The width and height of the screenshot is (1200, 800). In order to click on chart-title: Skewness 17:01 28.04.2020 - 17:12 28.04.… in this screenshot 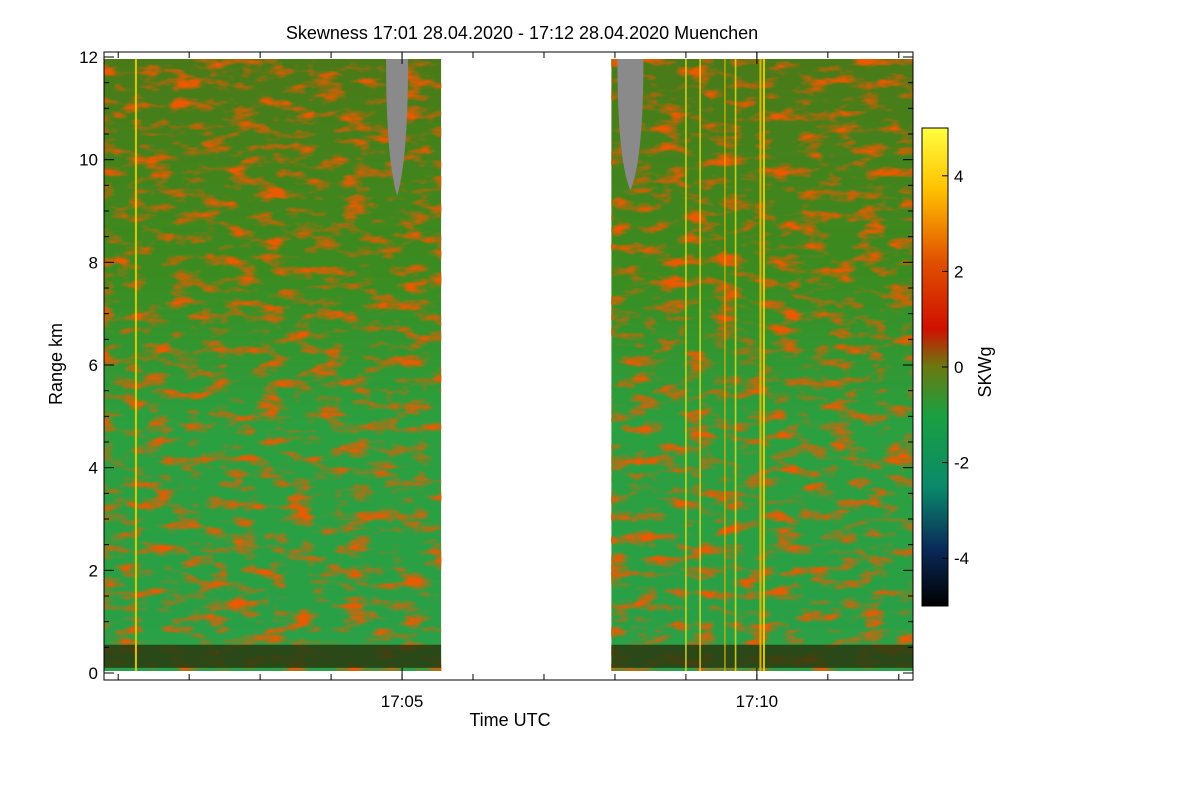, I will do `click(522, 33)`.